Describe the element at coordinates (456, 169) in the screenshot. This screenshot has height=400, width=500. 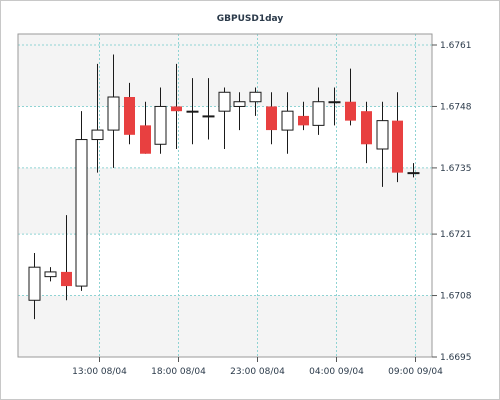
I see `y-tick-label: 1.6735` at that location.